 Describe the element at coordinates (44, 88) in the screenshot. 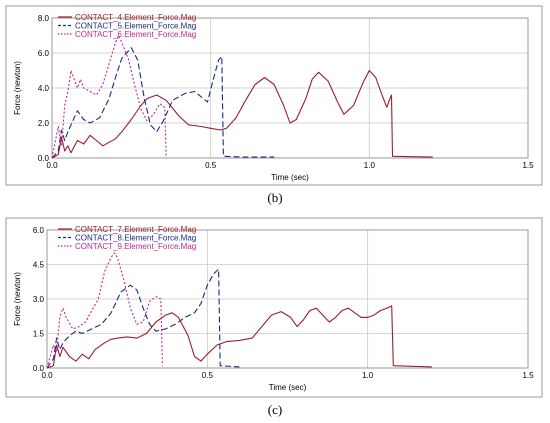

I see `y-tick-label: 4.0` at that location.